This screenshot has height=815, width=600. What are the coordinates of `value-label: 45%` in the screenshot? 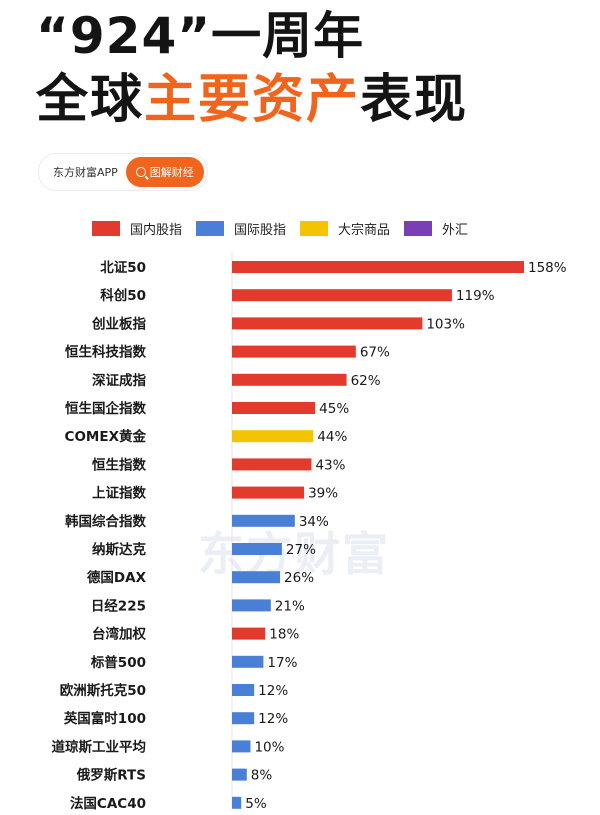 It's located at (334, 409).